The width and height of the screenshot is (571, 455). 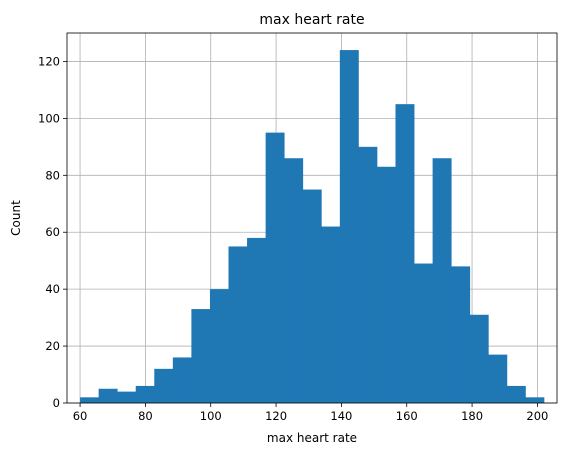 I want to click on x-tick-label: 140, so click(x=341, y=416).